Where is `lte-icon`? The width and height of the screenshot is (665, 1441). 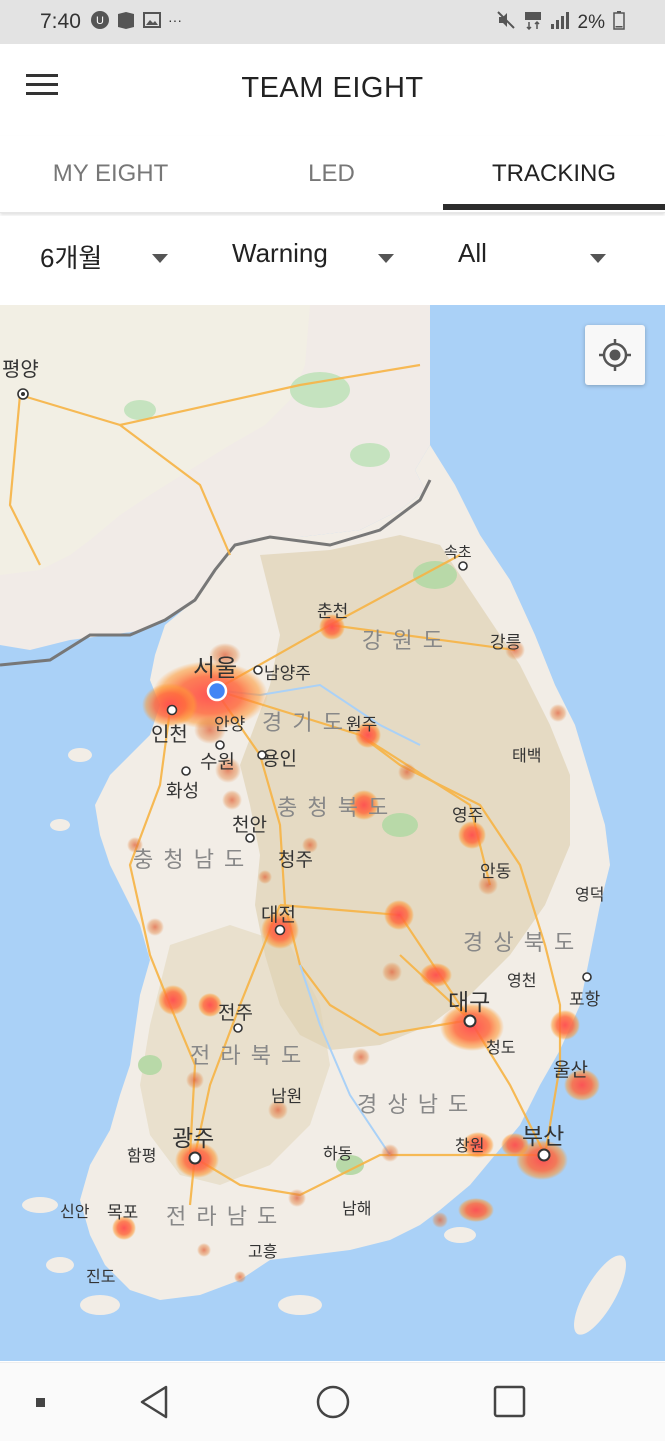
lte-icon is located at coordinates (533, 23).